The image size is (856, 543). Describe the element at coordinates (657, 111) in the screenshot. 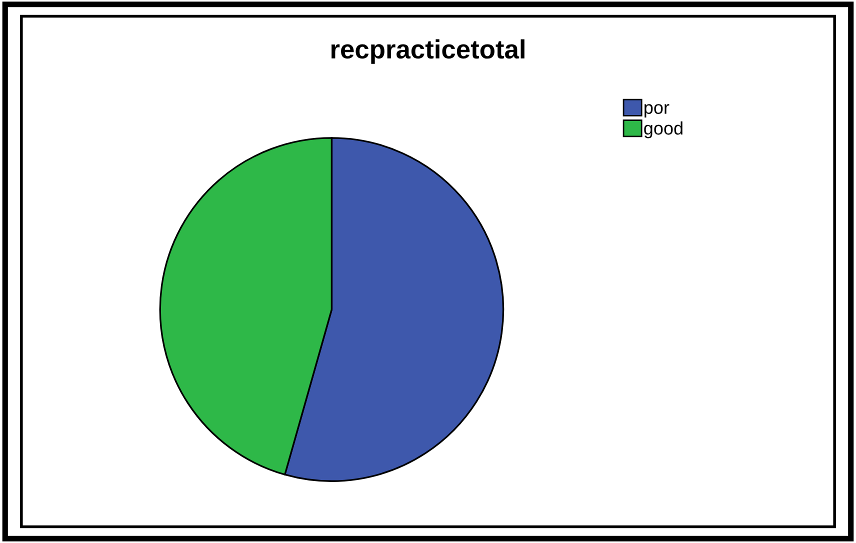

I see `legend-label: por` at that location.